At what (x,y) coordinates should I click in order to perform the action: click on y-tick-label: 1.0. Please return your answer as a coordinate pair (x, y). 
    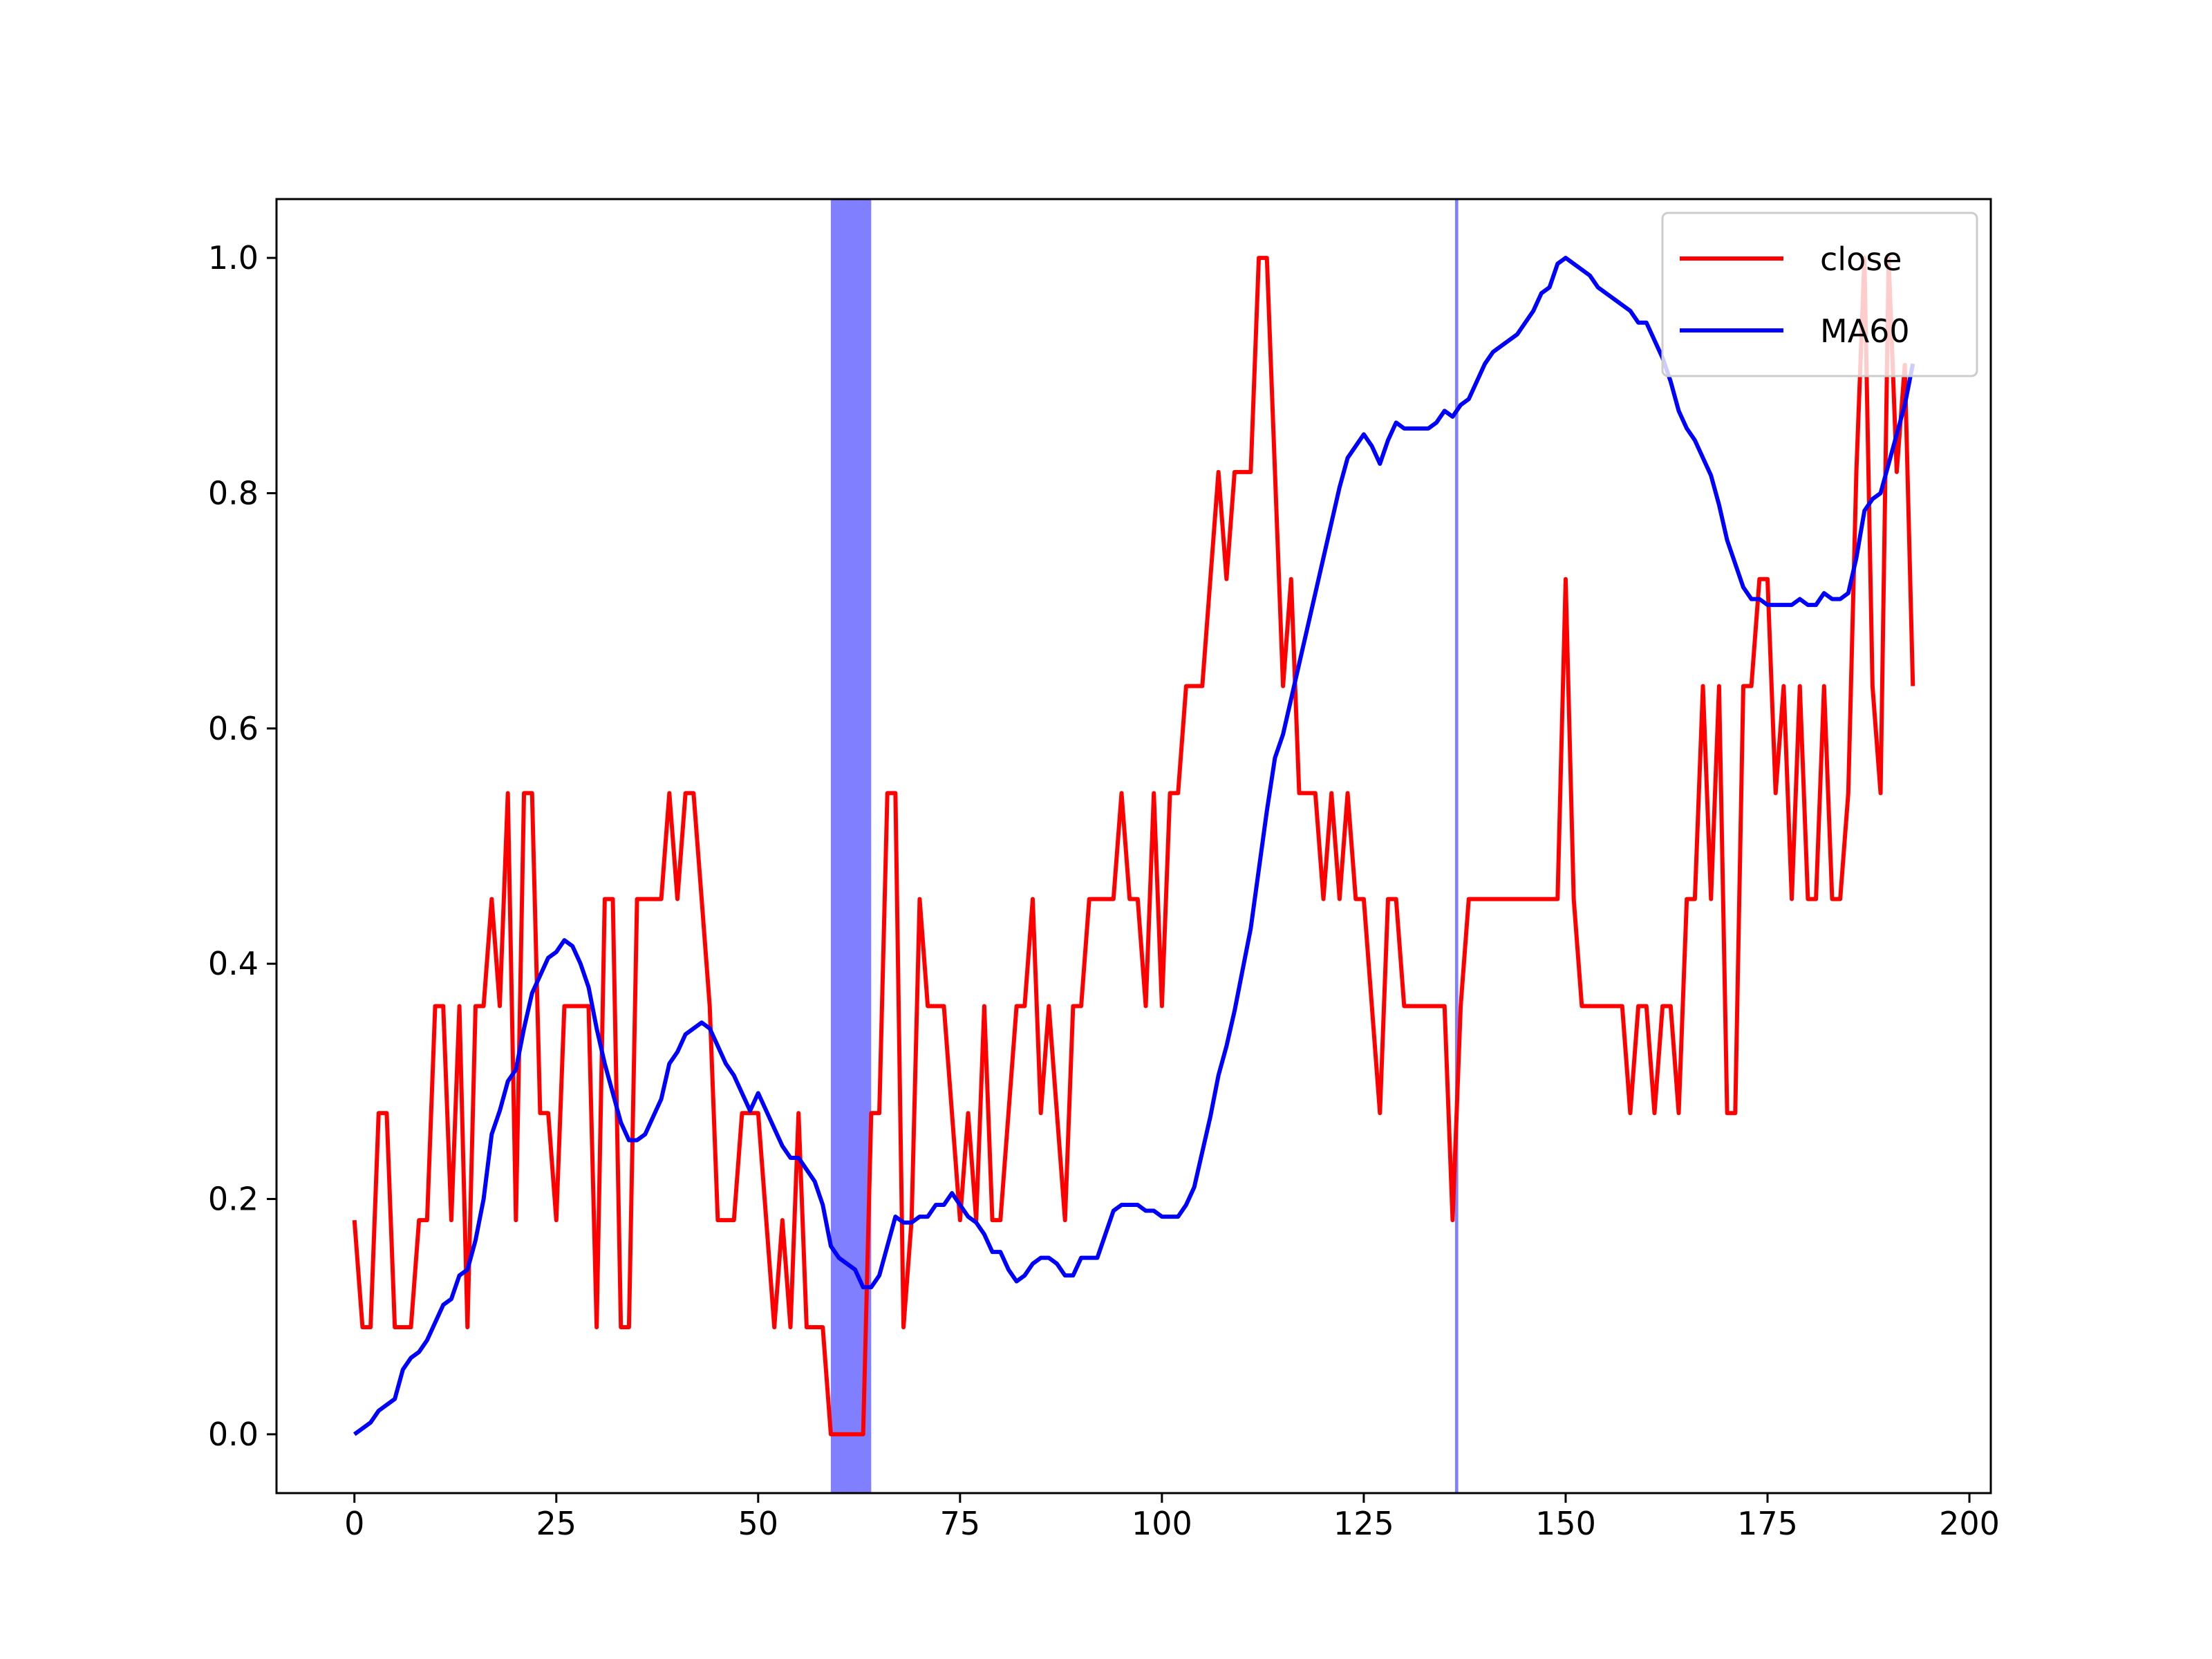
    Looking at the image, I should click on (233, 257).